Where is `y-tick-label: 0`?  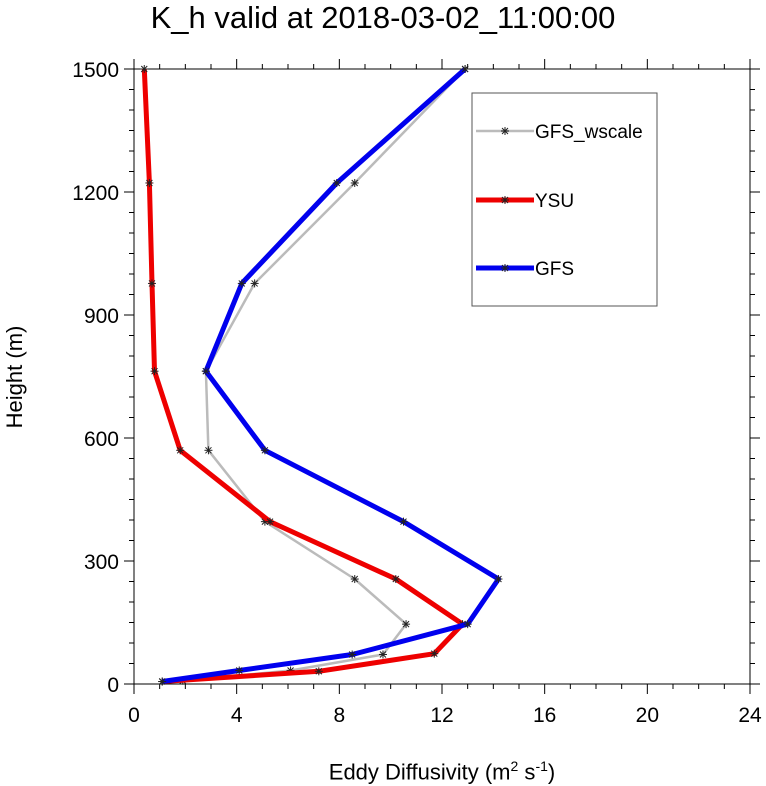 y-tick-label: 0 is located at coordinates (113, 685).